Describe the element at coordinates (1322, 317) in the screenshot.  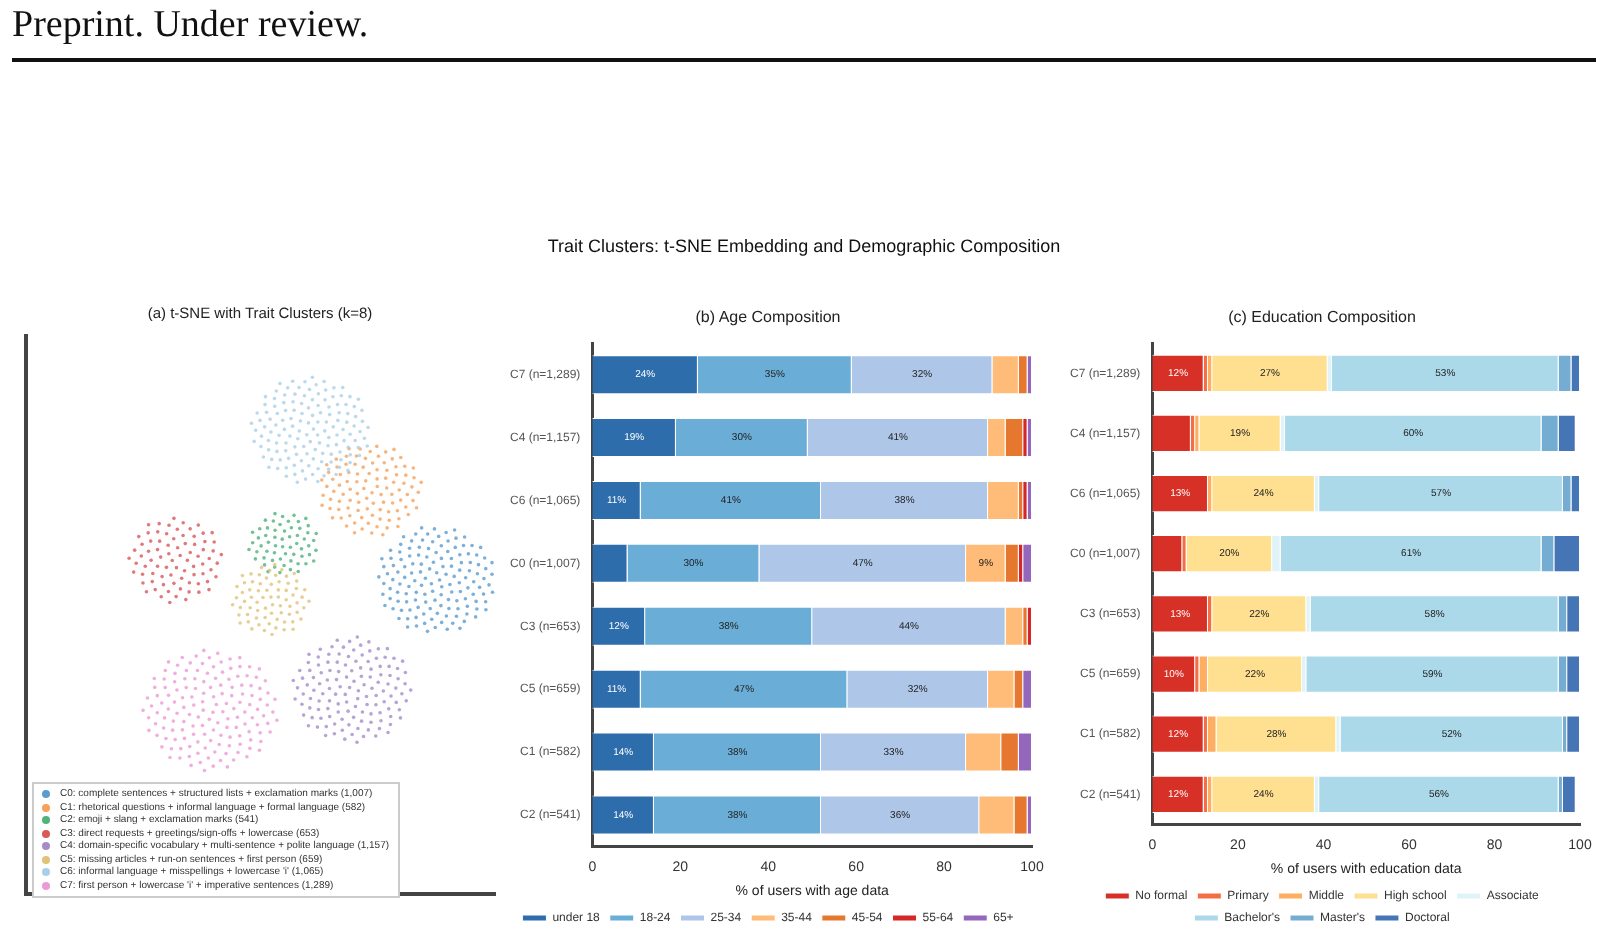
I see `chart-title: (c) Education Composition` at that location.